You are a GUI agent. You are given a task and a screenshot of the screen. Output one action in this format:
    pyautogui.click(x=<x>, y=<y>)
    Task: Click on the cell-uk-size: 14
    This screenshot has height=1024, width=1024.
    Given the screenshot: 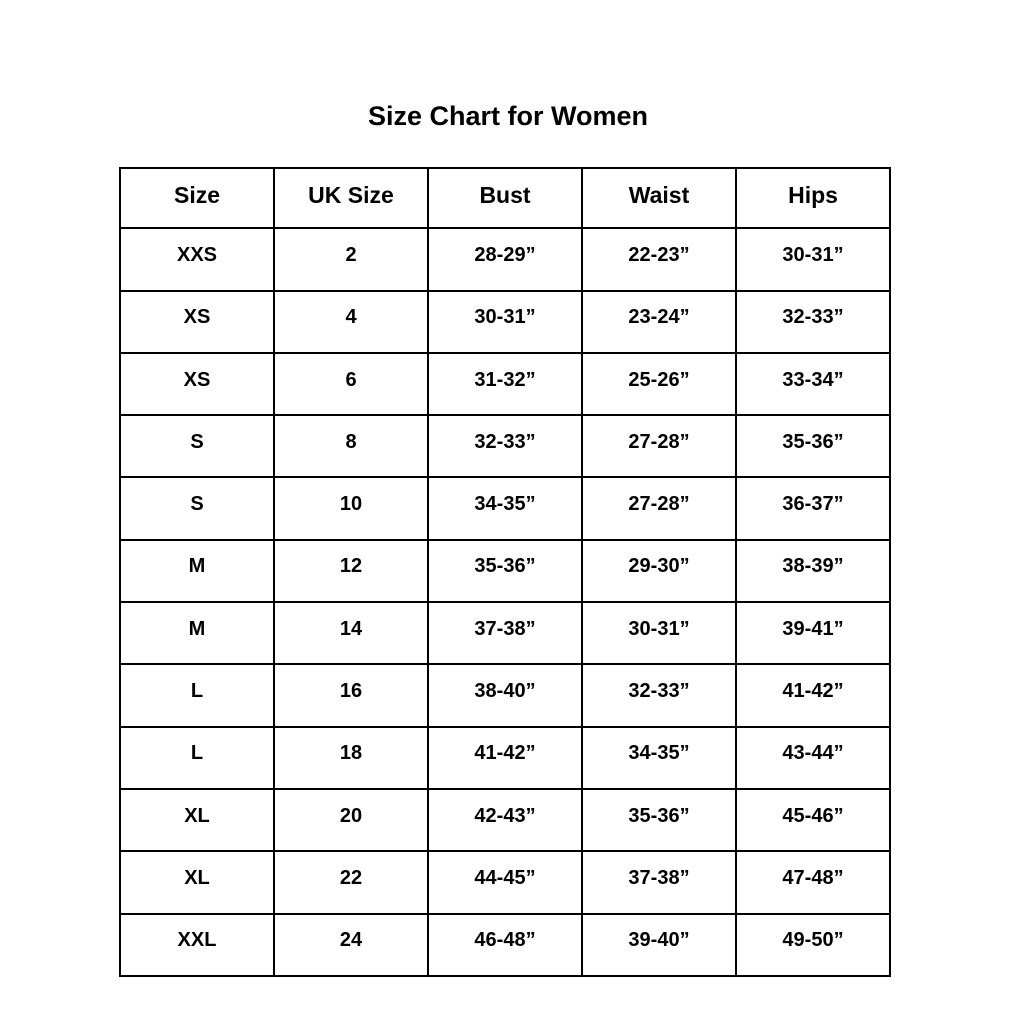 What is the action you would take?
    pyautogui.click(x=351, y=633)
    